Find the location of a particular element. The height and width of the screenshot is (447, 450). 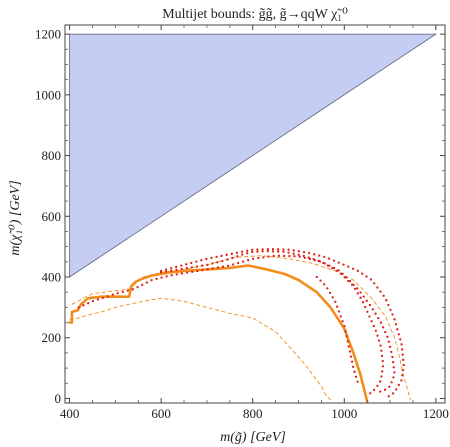

x-tick-label: 1000 is located at coordinates (344, 413).